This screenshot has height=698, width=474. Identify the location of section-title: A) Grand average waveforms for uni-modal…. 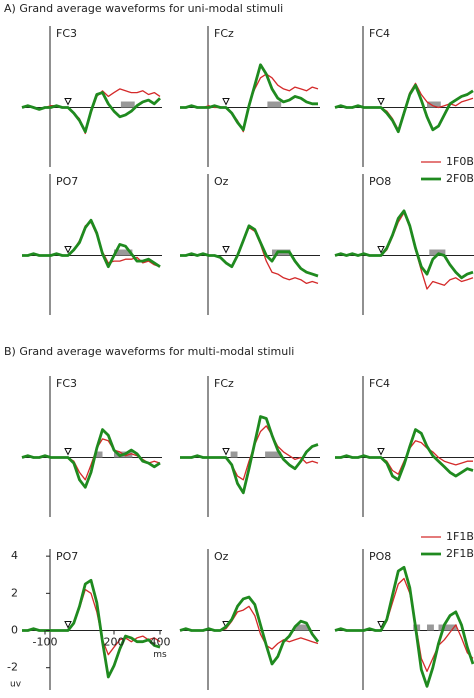
(143, 8).